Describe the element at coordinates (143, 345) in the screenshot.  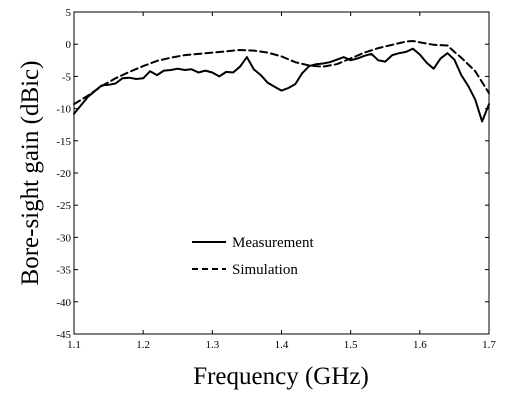
I see `x-tick-label: 1.2` at that location.